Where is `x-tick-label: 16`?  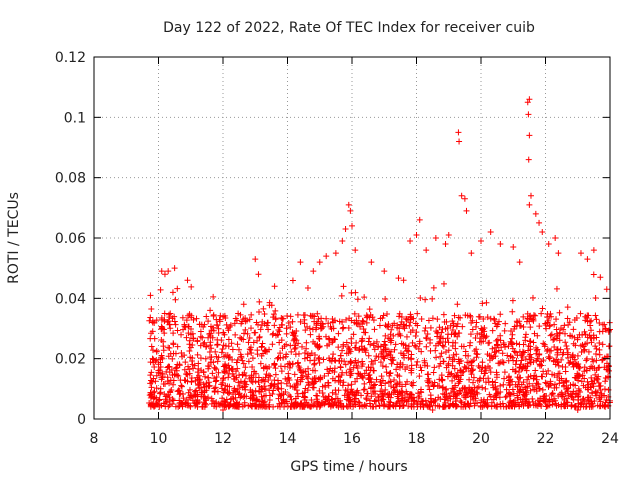
x-tick-label: 16 is located at coordinates (352, 439).